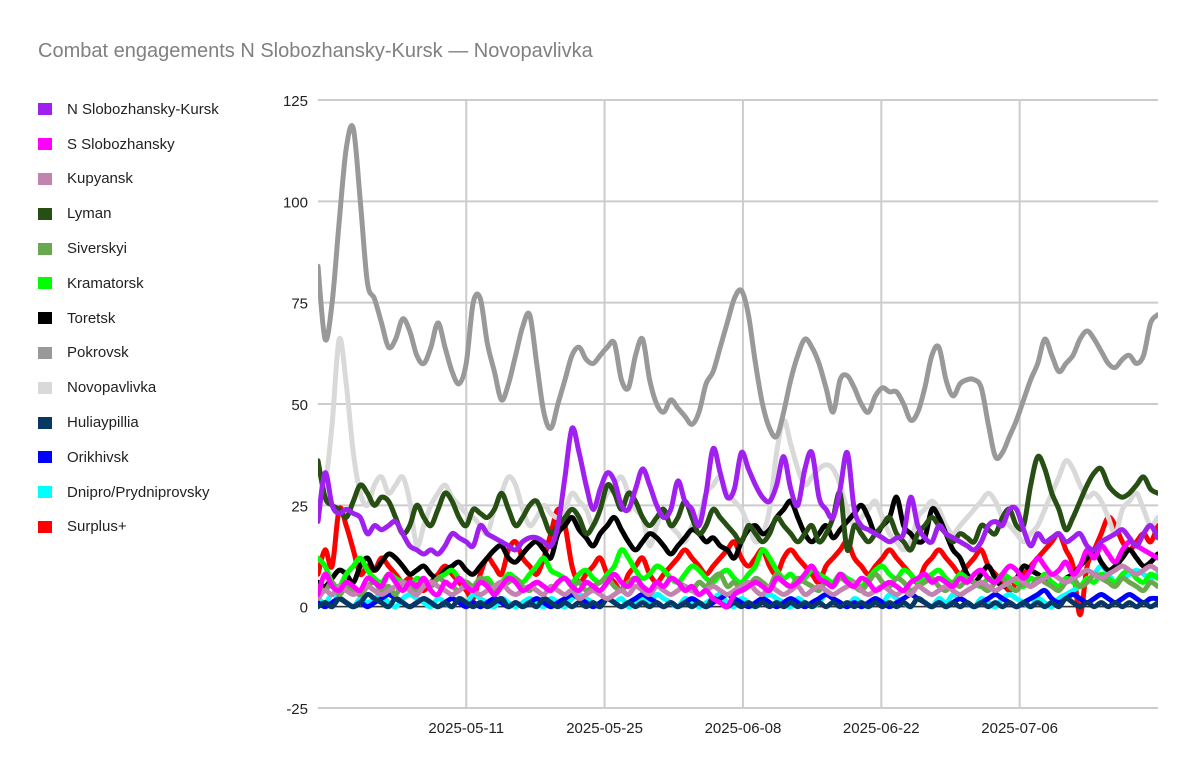  Describe the element at coordinates (738, 503) in the screenshot. I see `series-line-lyman` at that location.